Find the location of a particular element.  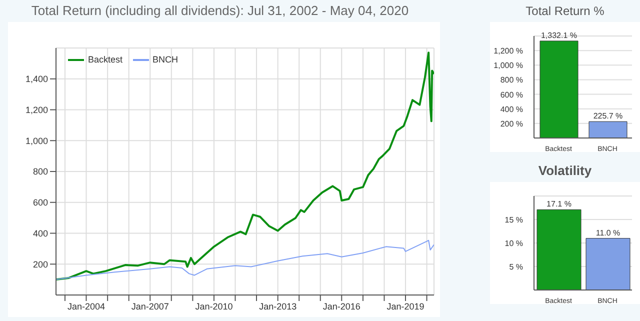

chart-title: Total Return % is located at coordinates (565, 11).